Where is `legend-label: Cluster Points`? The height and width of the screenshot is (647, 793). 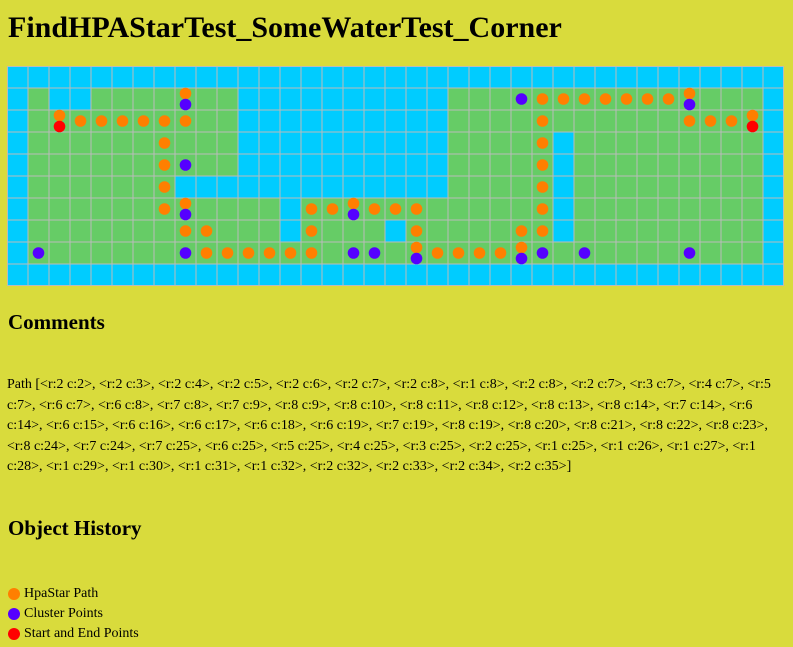
legend-label: Cluster Points is located at coordinates (63, 613).